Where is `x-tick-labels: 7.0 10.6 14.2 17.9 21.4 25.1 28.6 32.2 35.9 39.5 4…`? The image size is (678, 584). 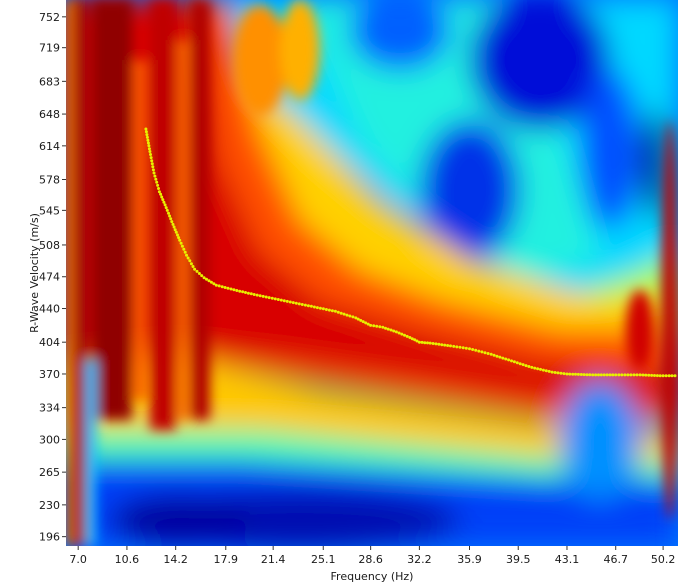 x-tick-labels: 7.0 10.6 14.2 17.9 21.4 25.1 28.6 32.2 35.9 39.5 4… is located at coordinates (372, 556).